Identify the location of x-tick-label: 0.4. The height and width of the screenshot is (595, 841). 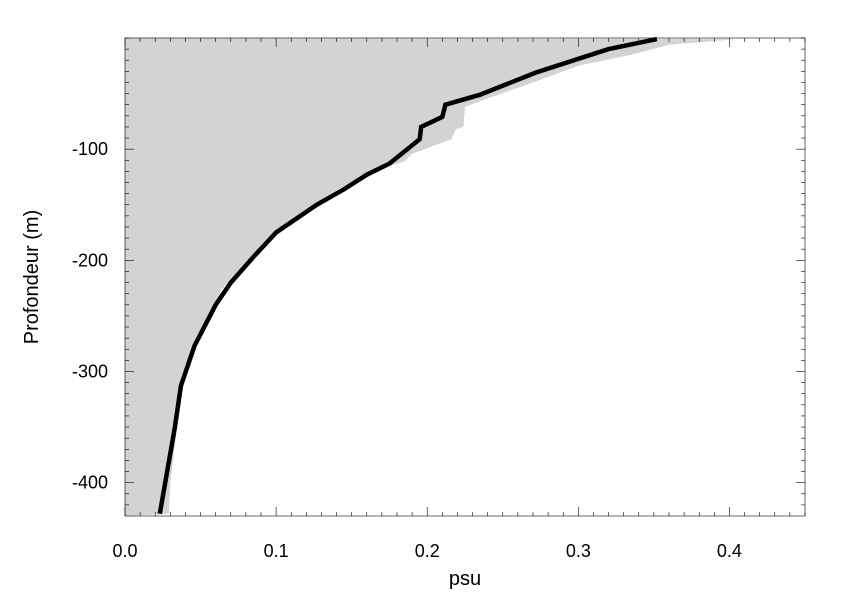
(729, 551).